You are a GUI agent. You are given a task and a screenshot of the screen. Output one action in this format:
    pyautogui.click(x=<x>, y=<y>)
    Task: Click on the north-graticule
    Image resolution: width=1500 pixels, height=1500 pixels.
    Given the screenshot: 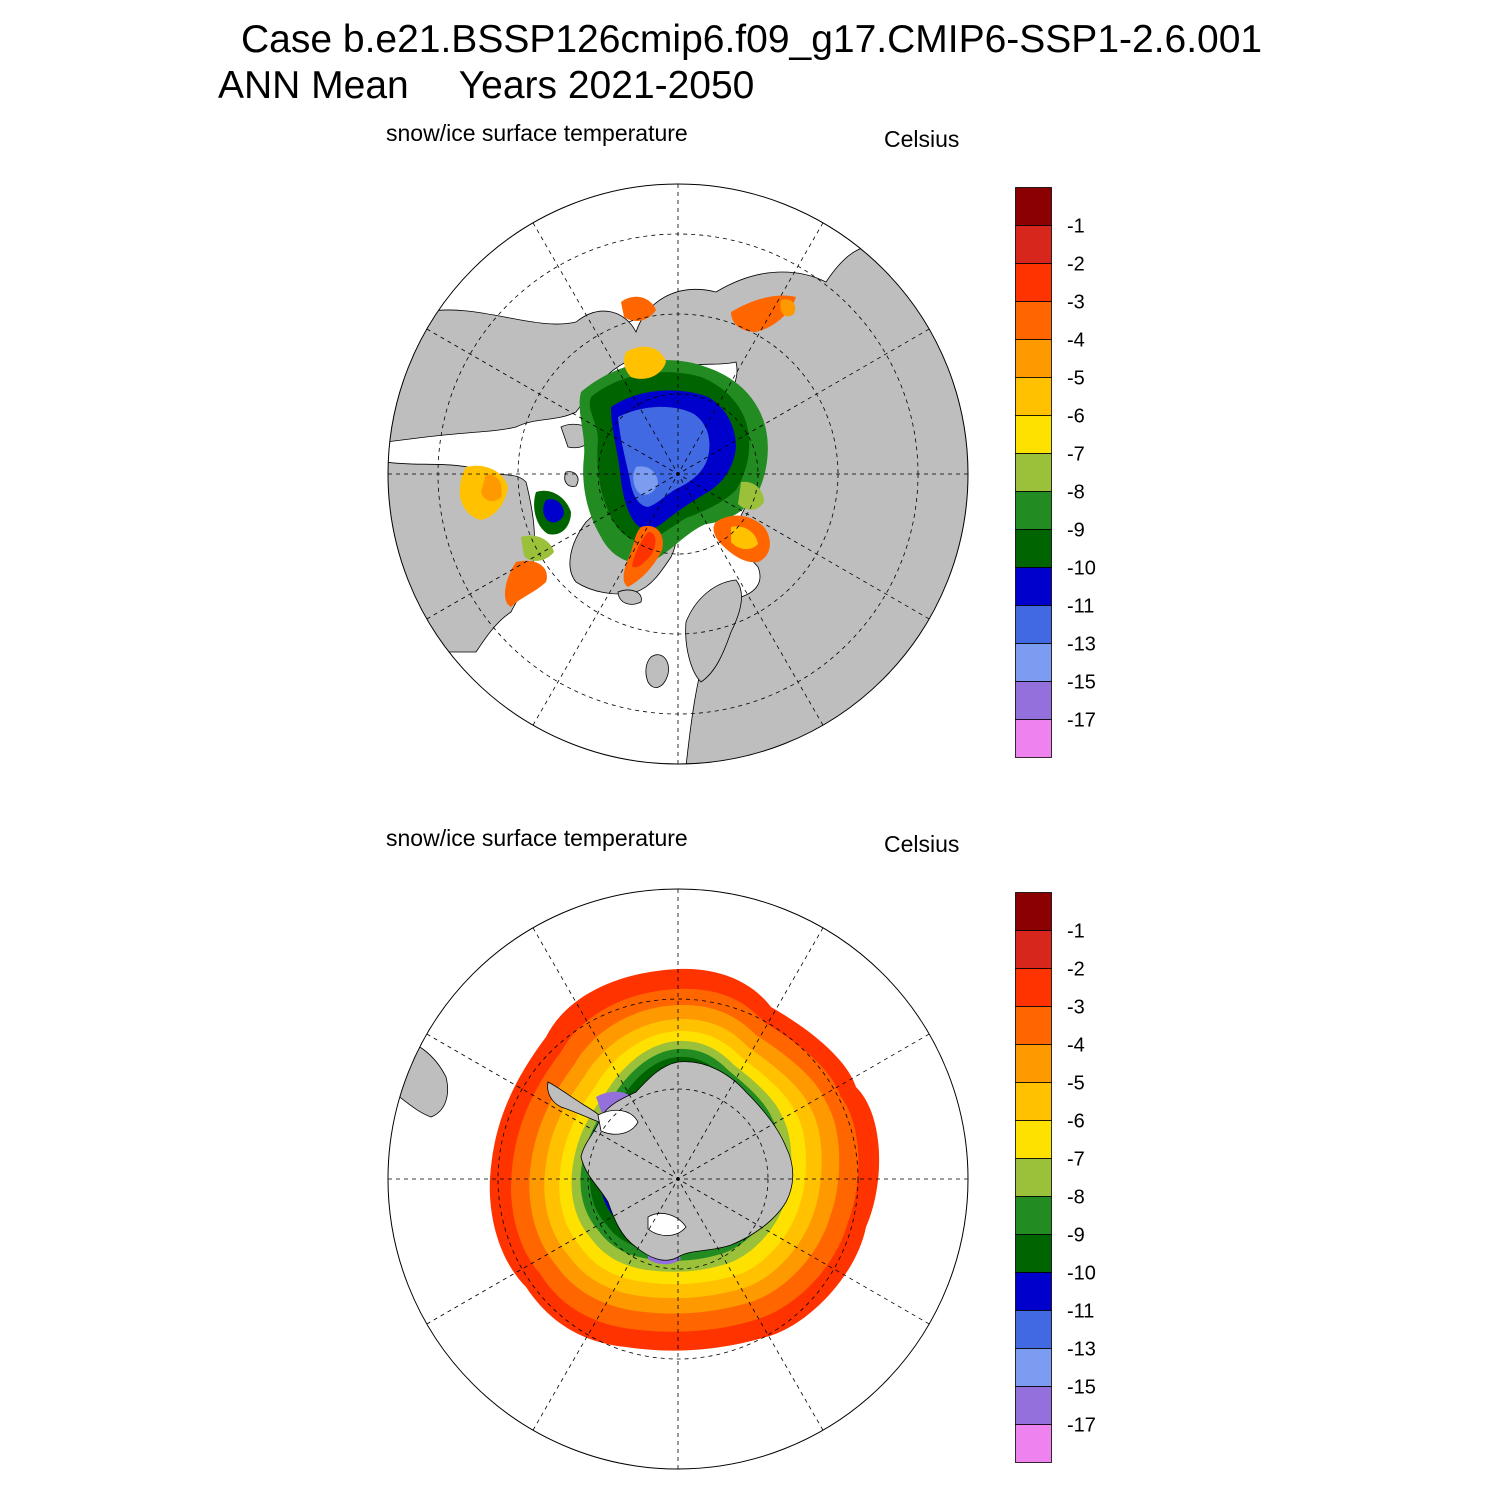 What is the action you would take?
    pyautogui.click(x=678, y=474)
    